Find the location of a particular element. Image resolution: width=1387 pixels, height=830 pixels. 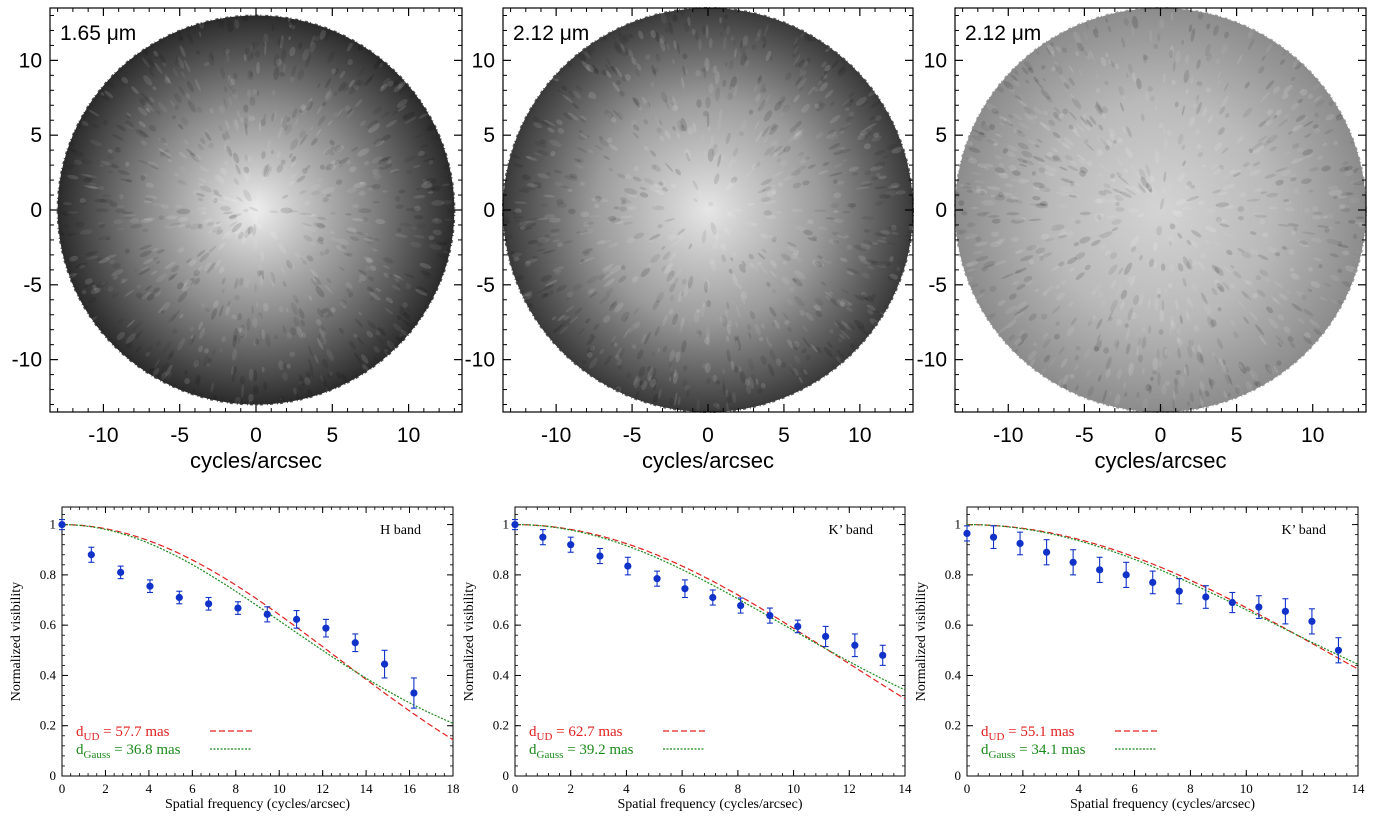

y-tick-label: 10 is located at coordinates (483, 60).